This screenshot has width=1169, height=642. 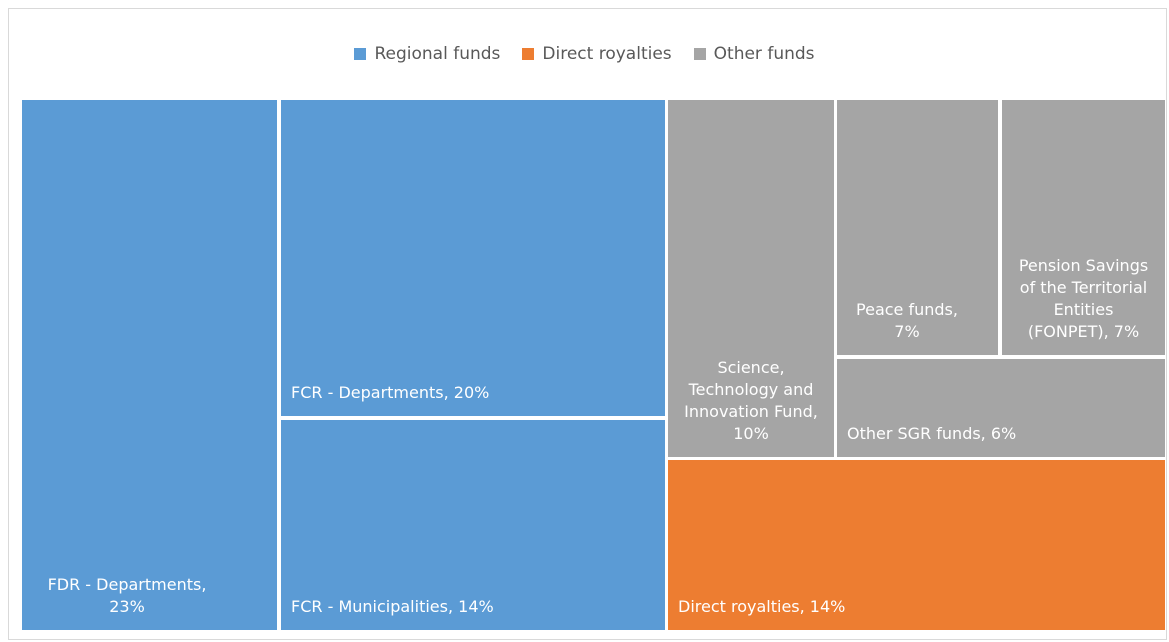 What do you see at coordinates (917, 227) in the screenshot?
I see `tile: Peace funds, 7%` at bounding box center [917, 227].